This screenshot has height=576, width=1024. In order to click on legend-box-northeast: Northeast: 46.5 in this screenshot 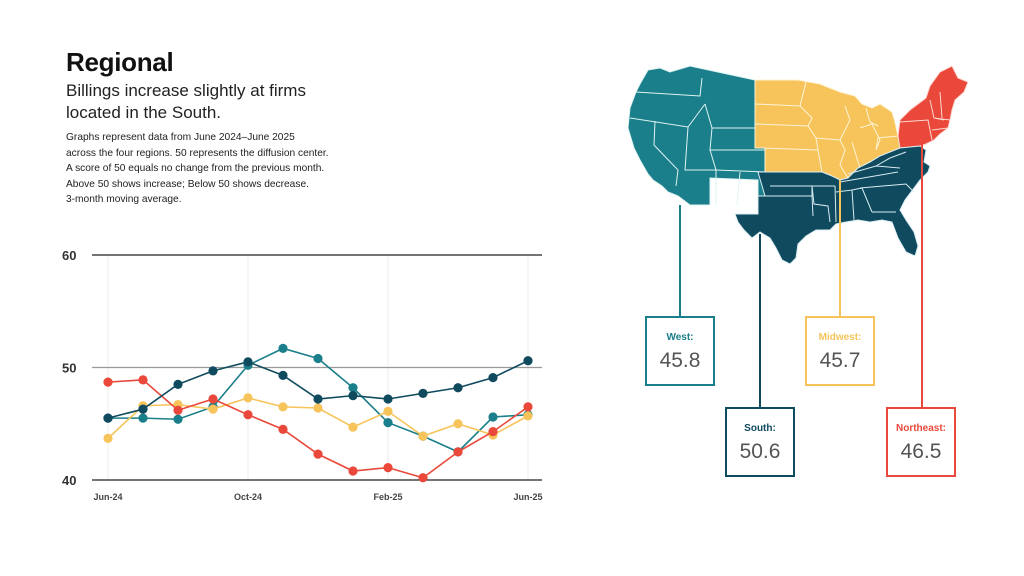, I will do `click(921, 442)`.